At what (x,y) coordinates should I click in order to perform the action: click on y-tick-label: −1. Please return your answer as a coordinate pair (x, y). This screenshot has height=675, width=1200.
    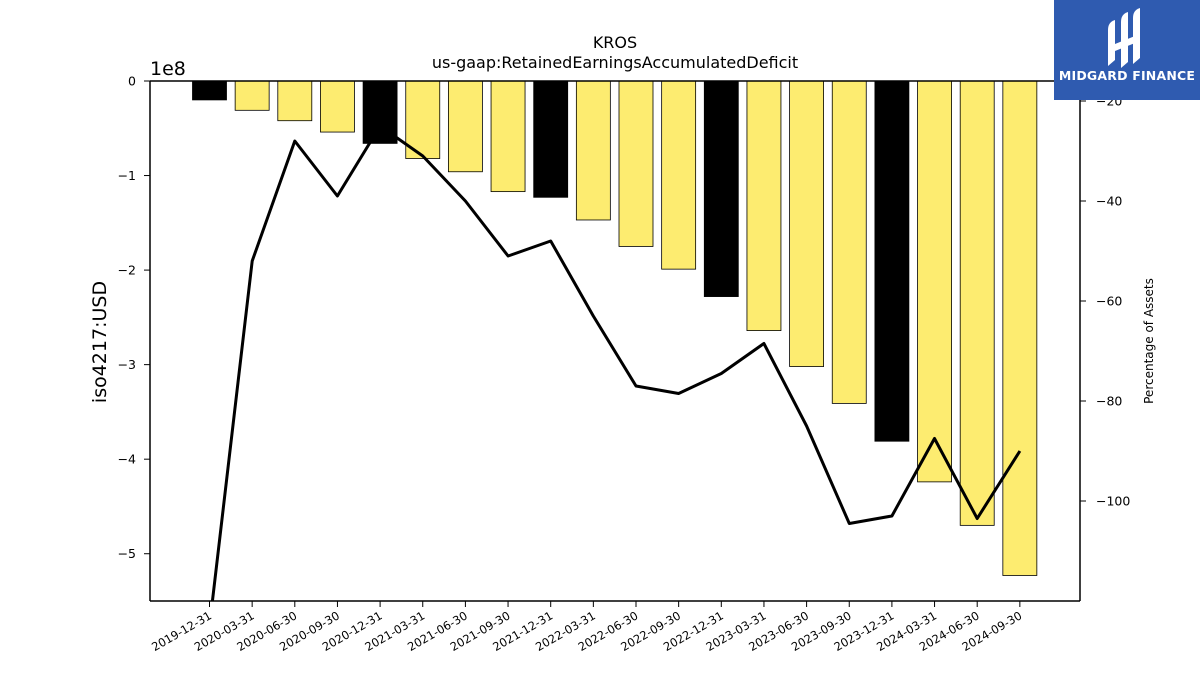
    Looking at the image, I should click on (127, 175).